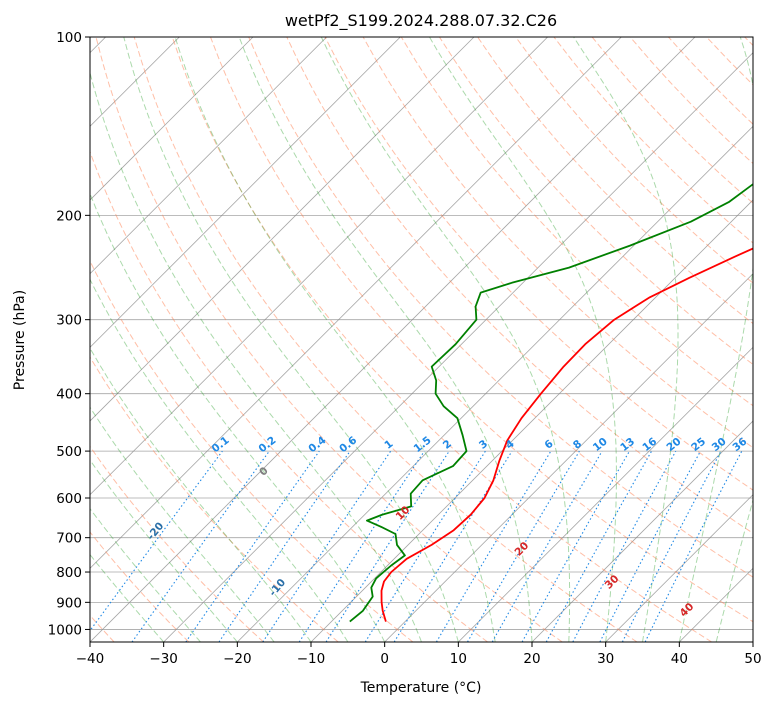 The image size is (775, 708). What do you see at coordinates (69, 573) in the screenshot?
I see `y-tick-label: 800` at bounding box center [69, 573].